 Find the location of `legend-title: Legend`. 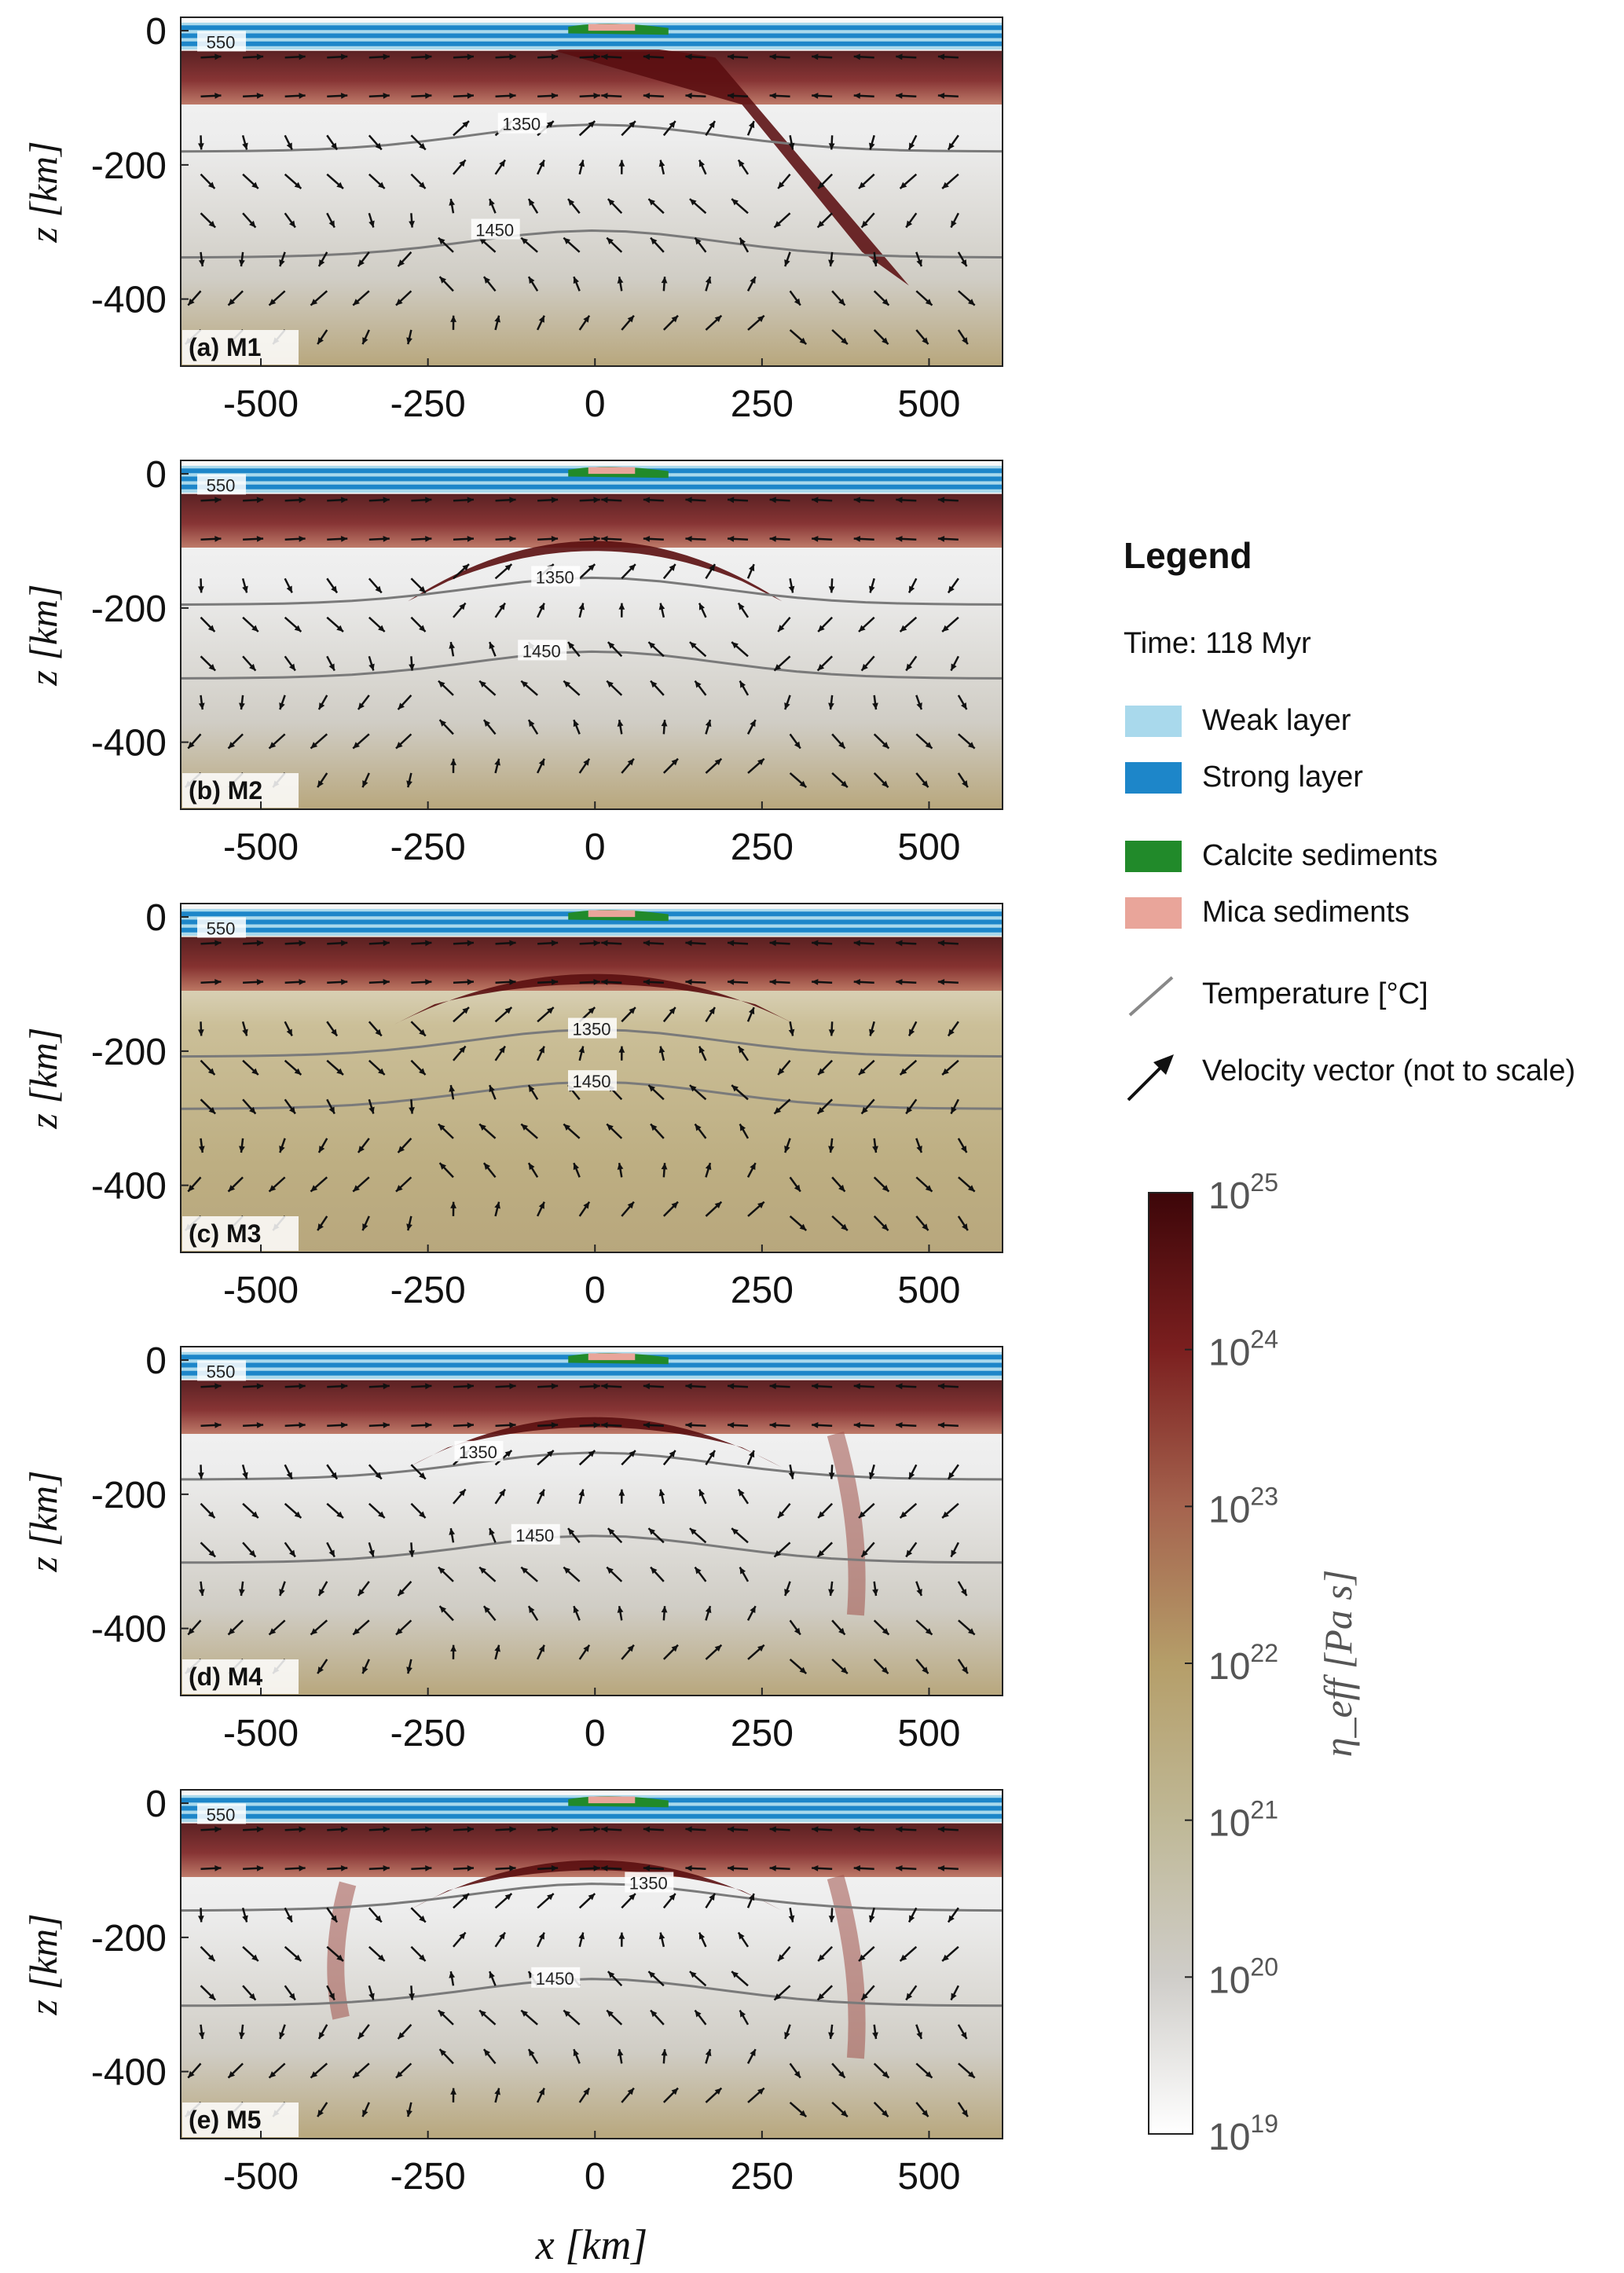

legend-title: Legend is located at coordinates (1188, 555).